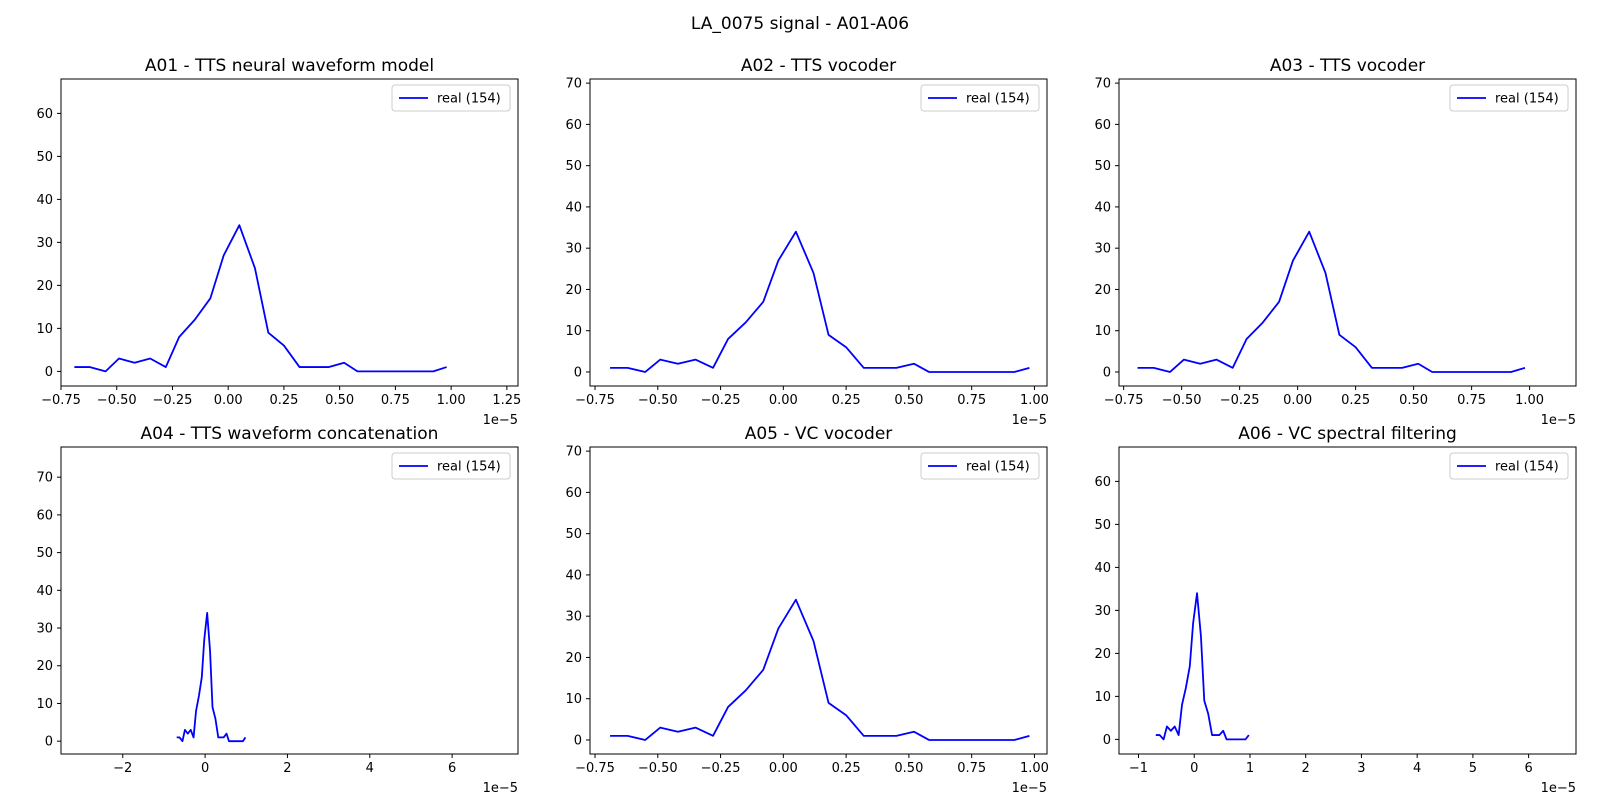  What do you see at coordinates (173, 400) in the screenshot?
I see `x-tick-label: −0.25` at bounding box center [173, 400].